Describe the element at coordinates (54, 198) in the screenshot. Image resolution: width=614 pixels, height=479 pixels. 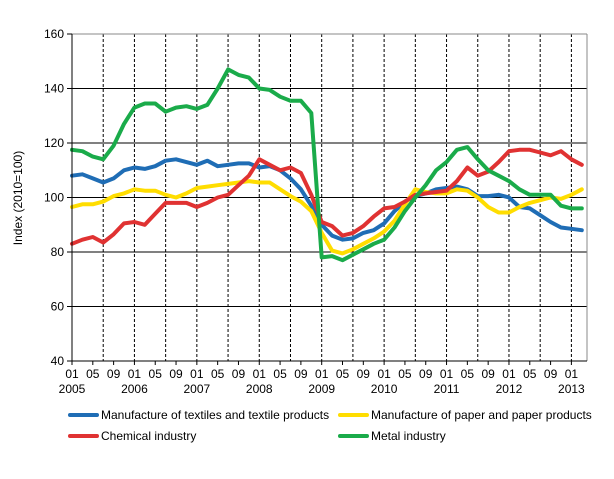
I see `y-tick-label: 100` at that location.